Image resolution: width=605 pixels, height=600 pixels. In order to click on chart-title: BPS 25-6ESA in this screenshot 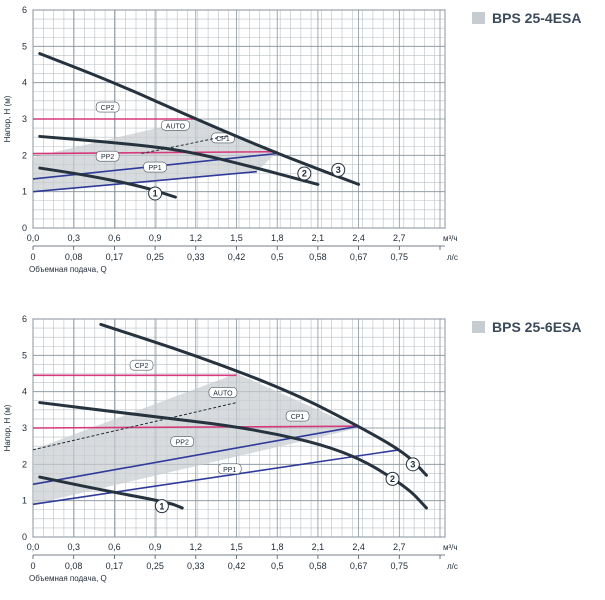, I will do `click(536, 327)`.